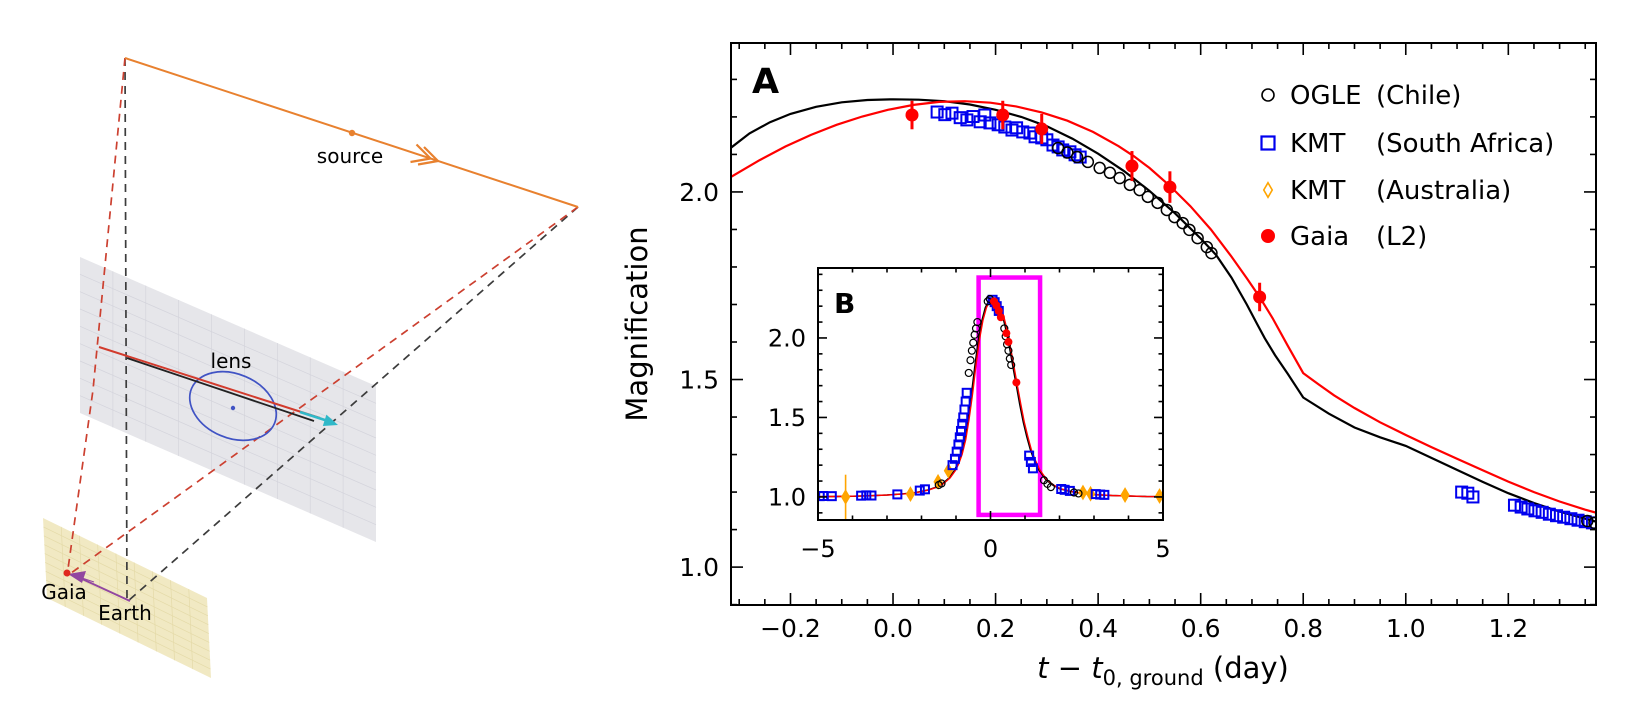 The image size is (1650, 705). I want to click on x-tick-label: 0.2, so click(996, 628).